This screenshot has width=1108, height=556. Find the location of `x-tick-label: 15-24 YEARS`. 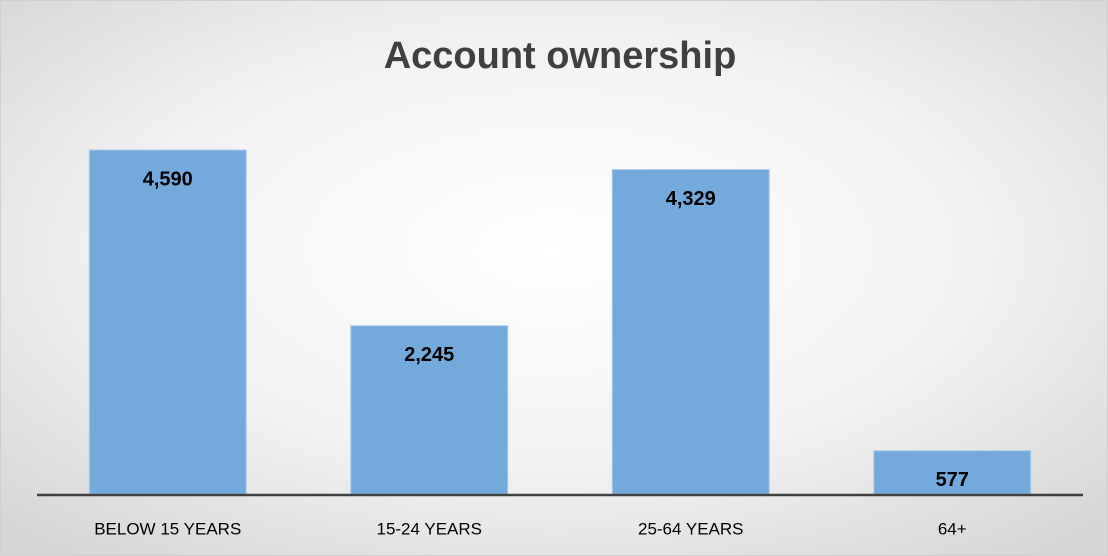

x-tick-label: 15-24 YEARS is located at coordinates (429, 528).